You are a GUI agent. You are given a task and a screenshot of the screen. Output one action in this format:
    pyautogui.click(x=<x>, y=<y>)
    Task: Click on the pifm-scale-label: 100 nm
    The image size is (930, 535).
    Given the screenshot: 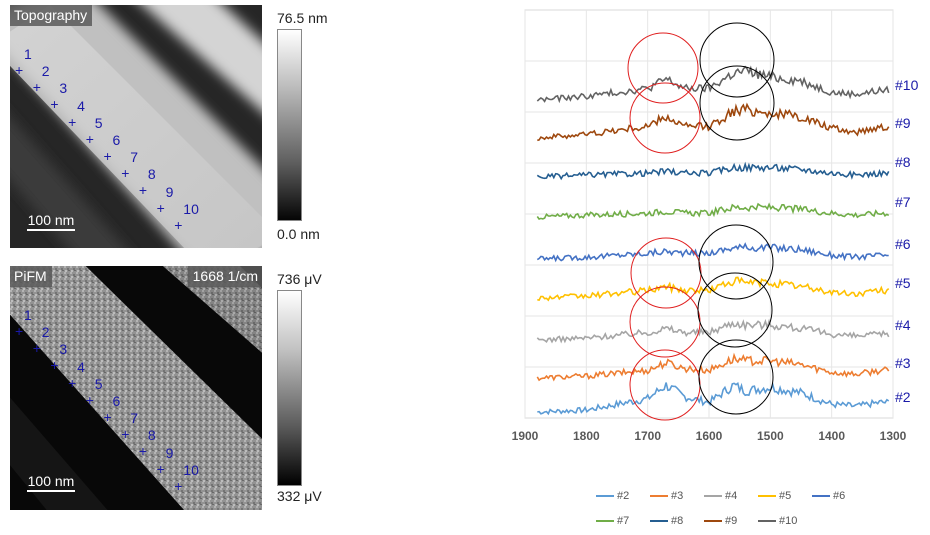 What is the action you would take?
    pyautogui.click(x=51, y=481)
    